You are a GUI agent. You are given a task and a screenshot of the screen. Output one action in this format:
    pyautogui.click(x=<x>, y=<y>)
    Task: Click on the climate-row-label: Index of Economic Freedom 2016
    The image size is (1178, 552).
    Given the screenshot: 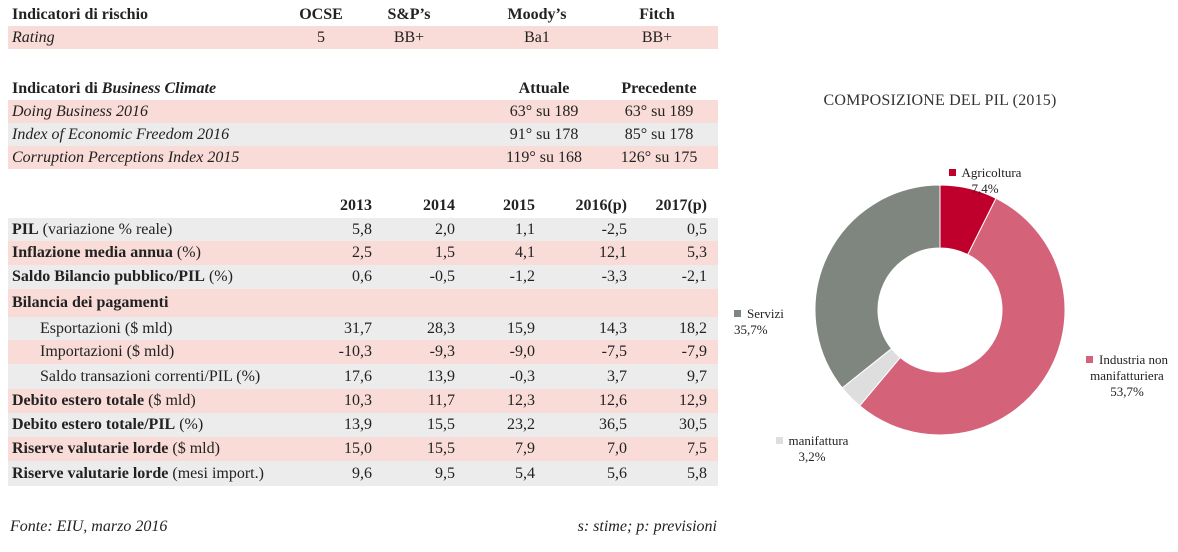 What is the action you would take?
    pyautogui.click(x=121, y=134)
    